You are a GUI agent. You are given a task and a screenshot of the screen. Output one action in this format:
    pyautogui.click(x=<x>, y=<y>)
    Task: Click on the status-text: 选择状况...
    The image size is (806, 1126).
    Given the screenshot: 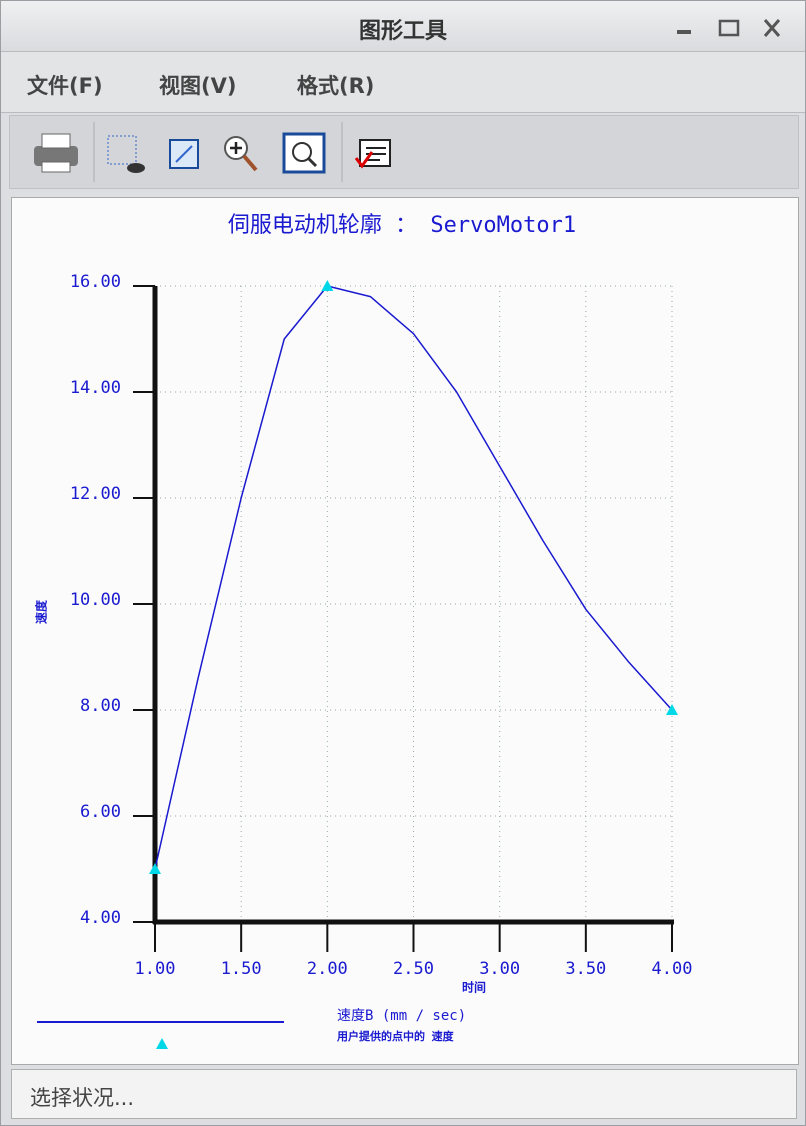 What is the action you would take?
    pyautogui.click(x=82, y=1098)
    